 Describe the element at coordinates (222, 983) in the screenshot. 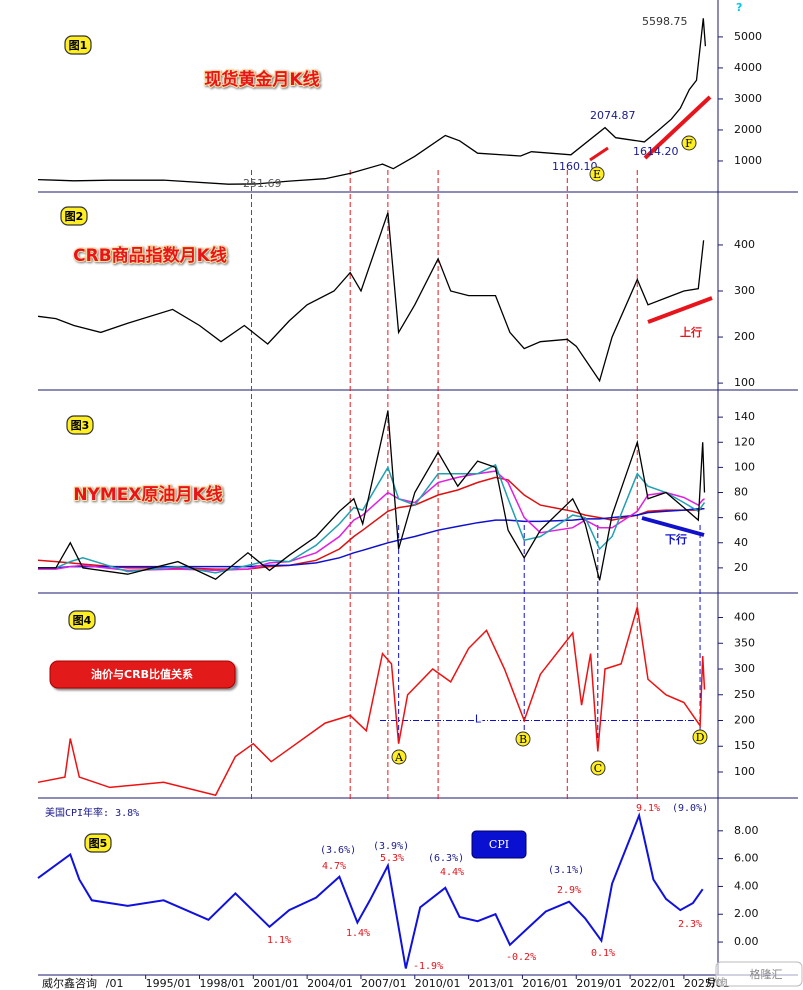

I see `x-tick-label: 1998/01` at that location.